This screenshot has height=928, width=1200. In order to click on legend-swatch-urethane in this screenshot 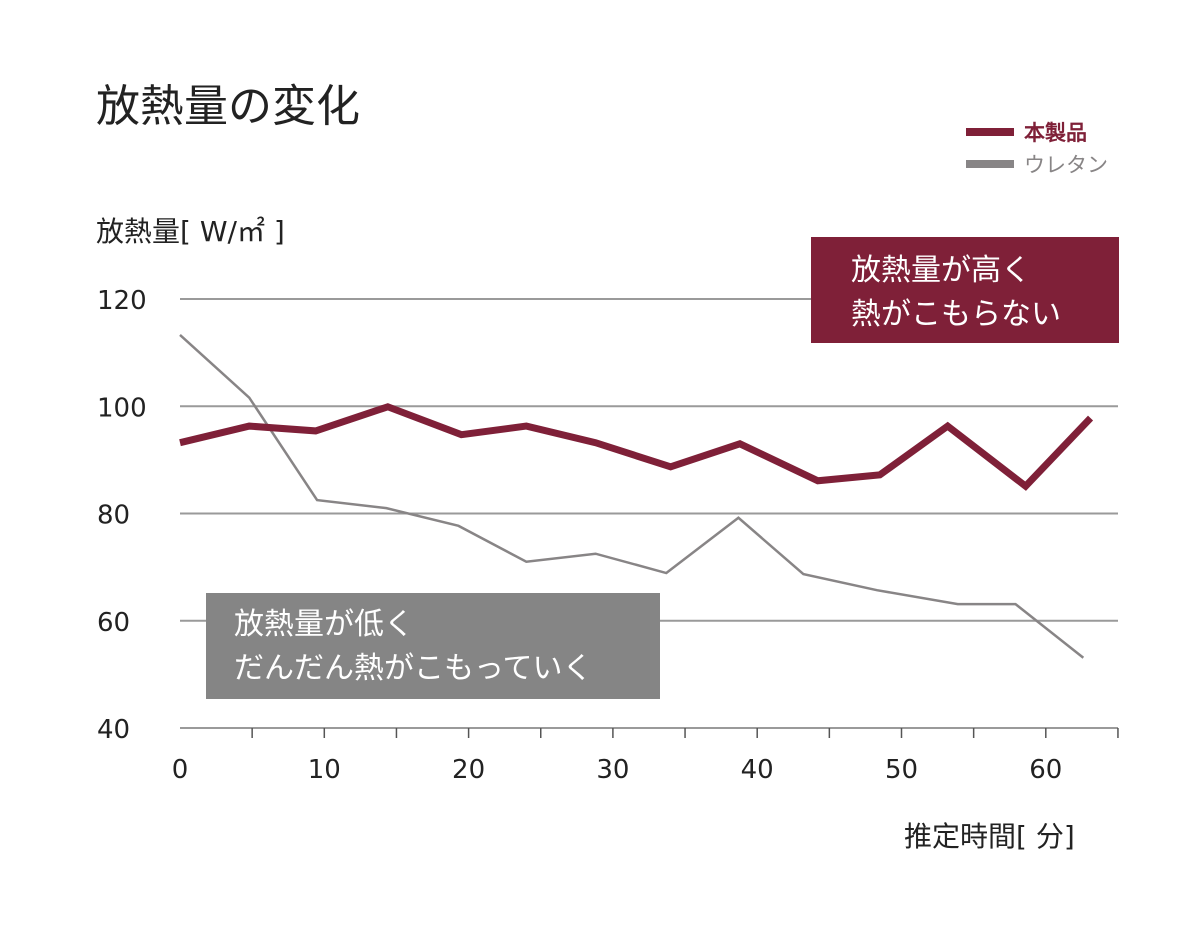, I will do `click(990, 164)`.